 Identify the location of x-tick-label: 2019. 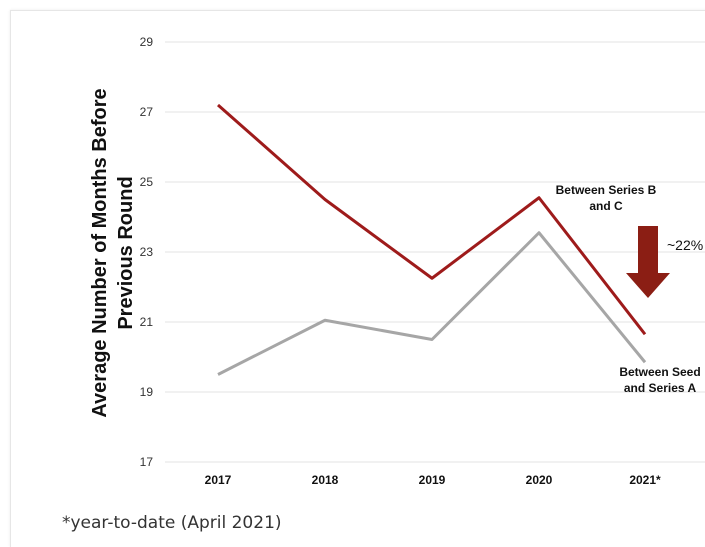
(432, 480).